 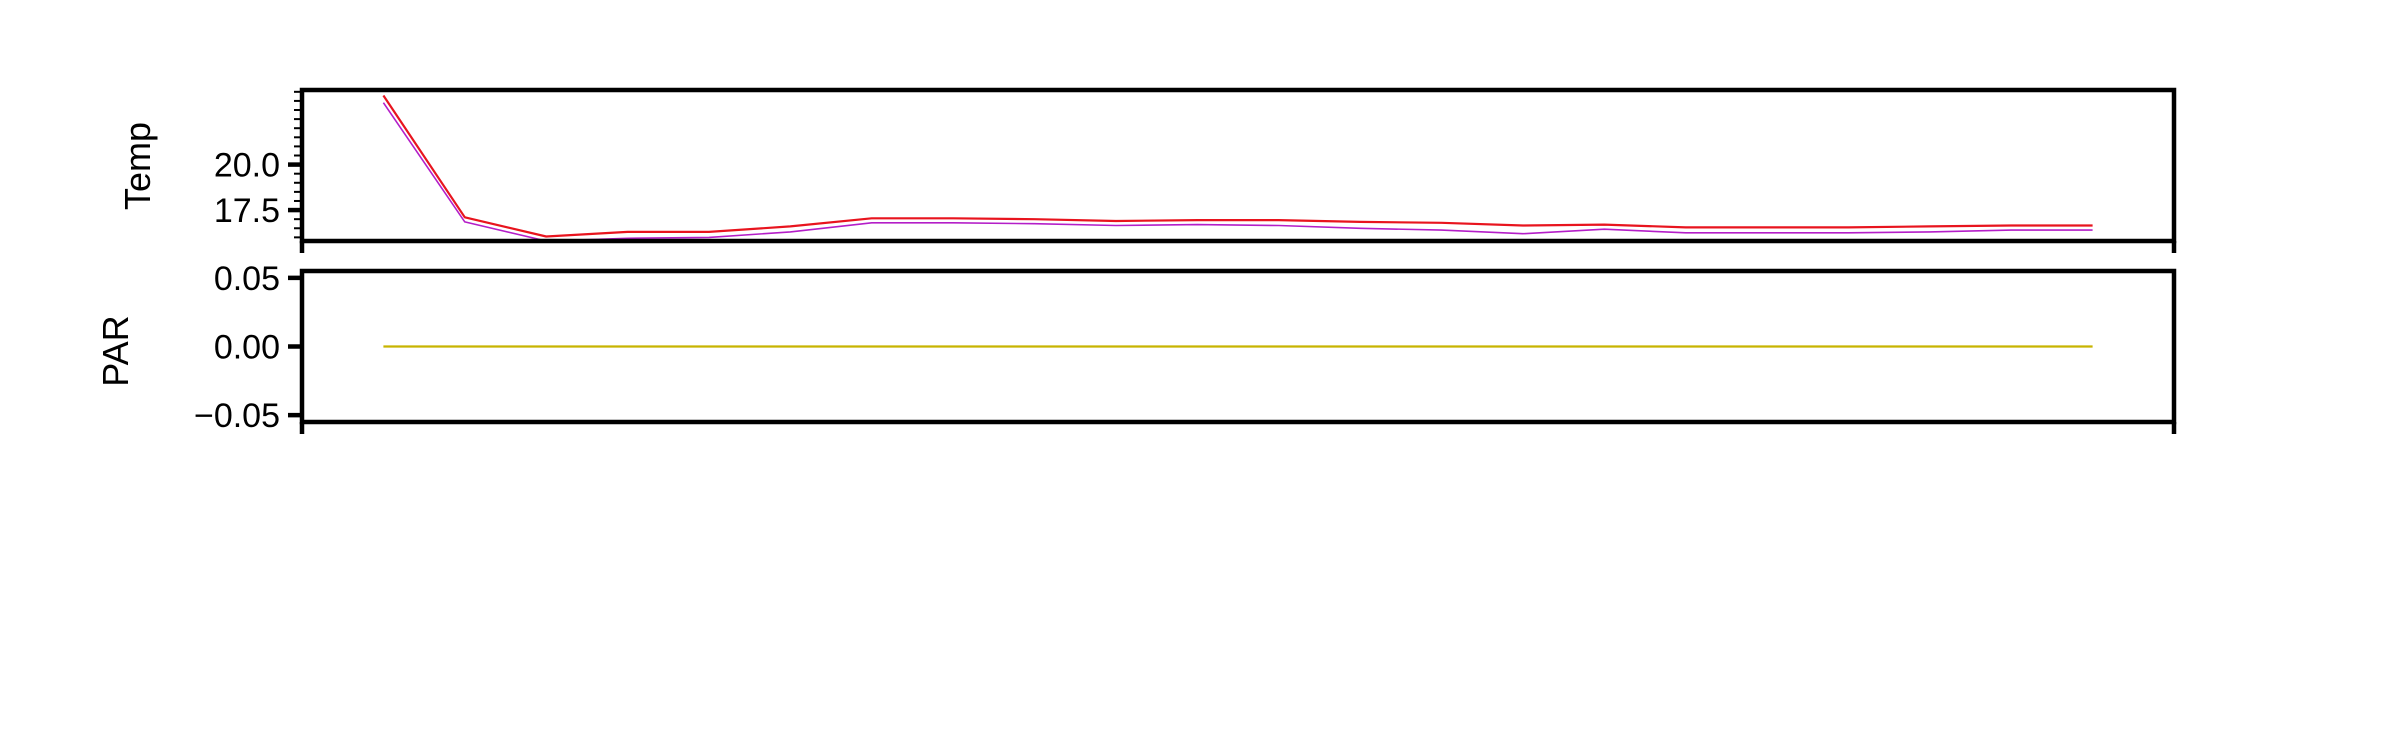 I want to click on y-tick-label: 0.00, so click(x=247, y=348).